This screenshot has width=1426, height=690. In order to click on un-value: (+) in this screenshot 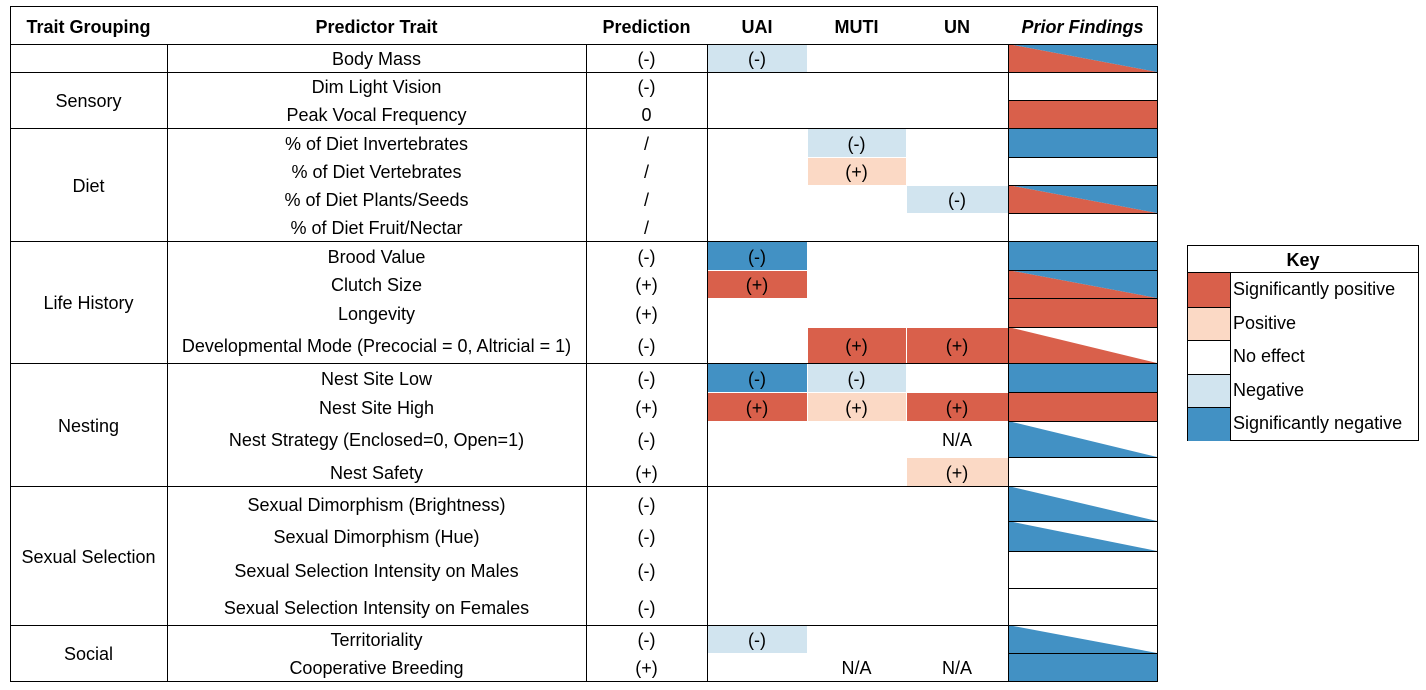, I will do `click(957, 407)`.